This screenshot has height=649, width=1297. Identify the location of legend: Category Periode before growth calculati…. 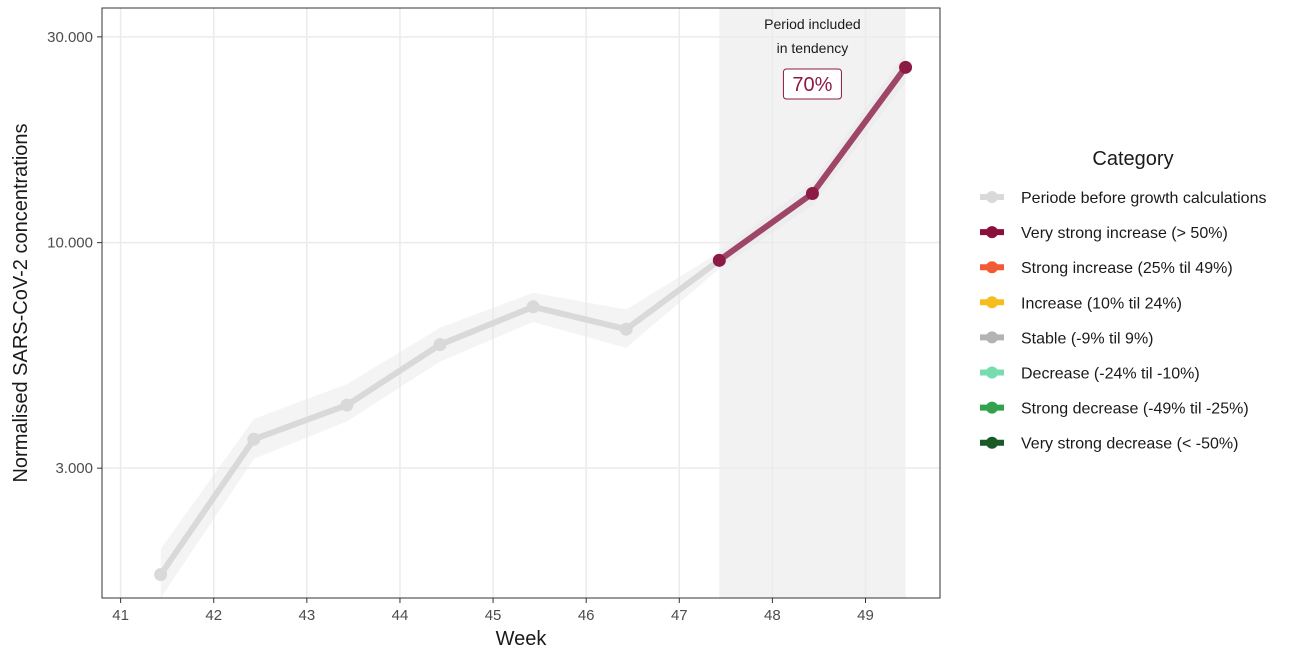
(1123, 300).